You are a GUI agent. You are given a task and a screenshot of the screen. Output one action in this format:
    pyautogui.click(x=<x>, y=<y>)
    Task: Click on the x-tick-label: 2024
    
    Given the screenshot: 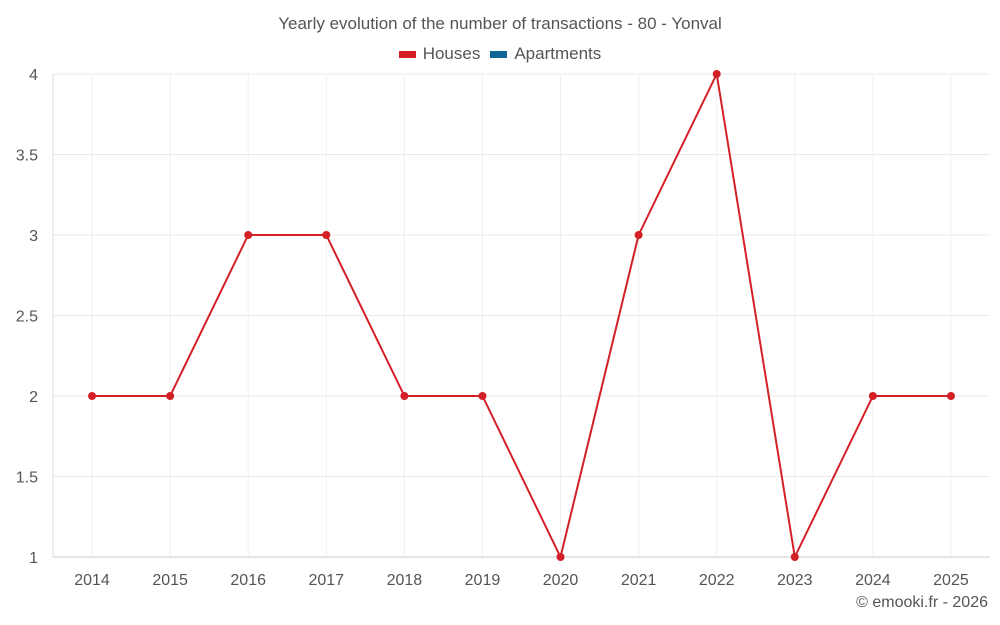 What is the action you would take?
    pyautogui.click(x=873, y=580)
    